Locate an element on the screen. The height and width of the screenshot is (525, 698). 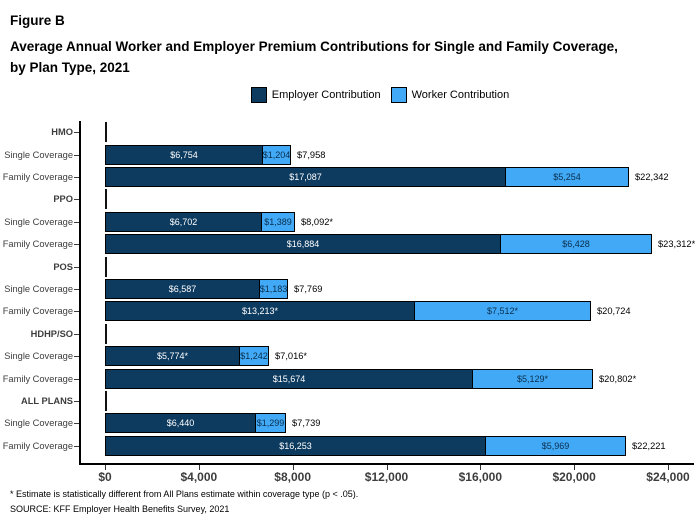
legend-label-worker: Worker Contribution is located at coordinates (460, 95).